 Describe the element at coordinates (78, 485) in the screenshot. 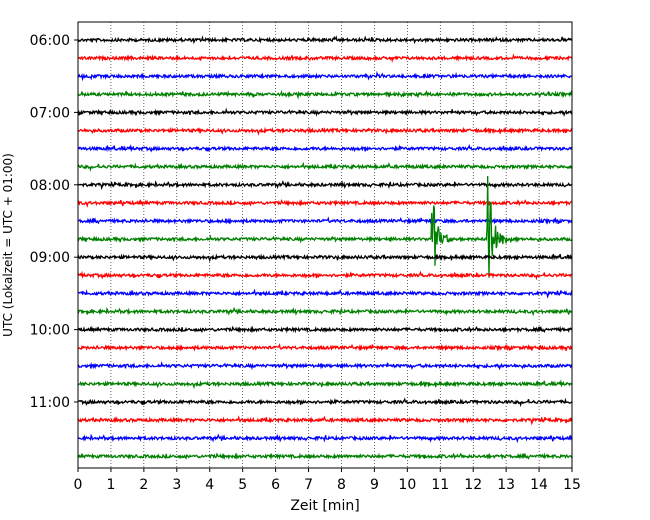

I see `x-tick-label: 0` at that location.